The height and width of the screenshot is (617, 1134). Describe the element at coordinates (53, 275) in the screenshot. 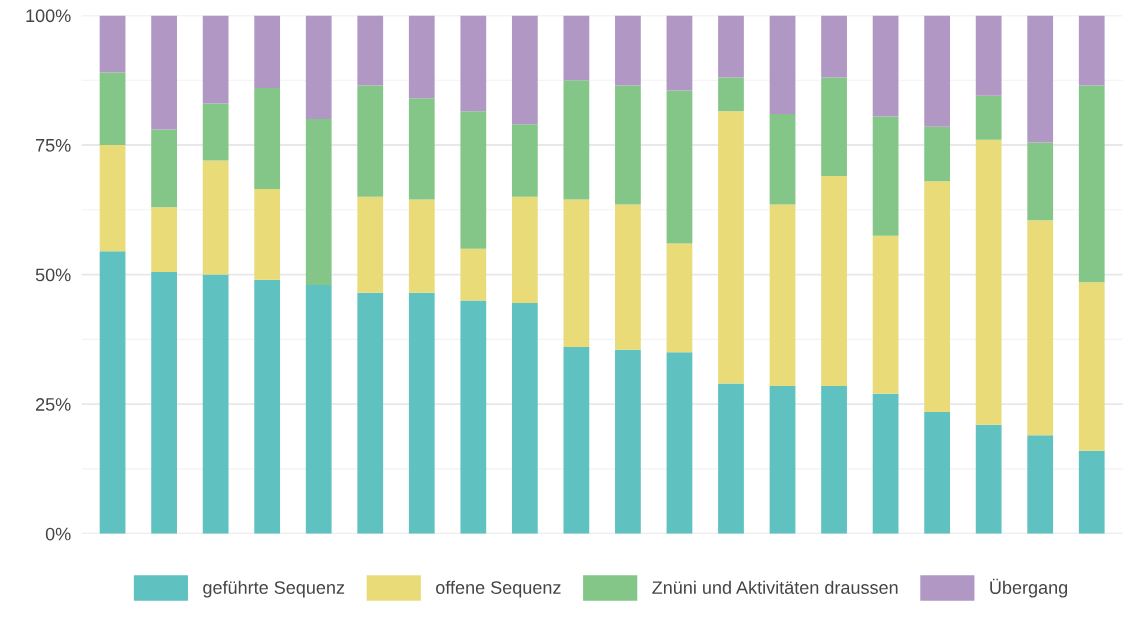

I see `y-tick-label: 50%` at that location.